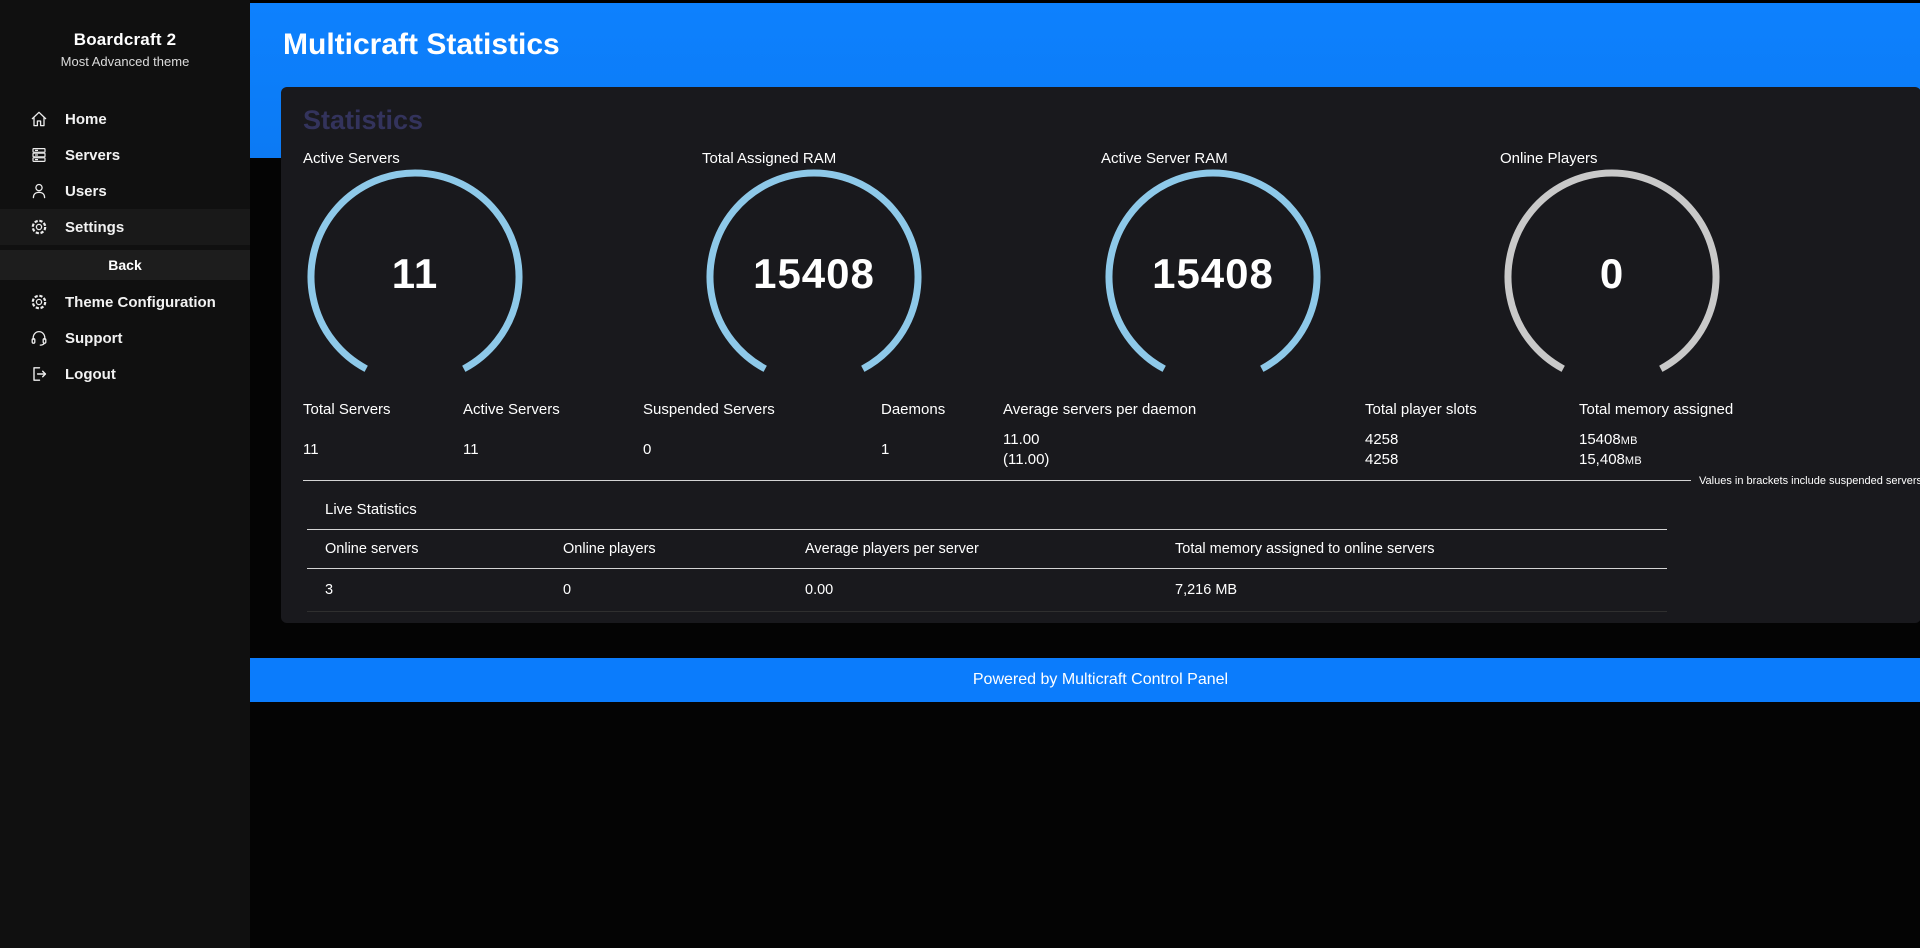  What do you see at coordinates (347, 429) in the screenshot?
I see `stat-total-servers: Total Servers 11` at bounding box center [347, 429].